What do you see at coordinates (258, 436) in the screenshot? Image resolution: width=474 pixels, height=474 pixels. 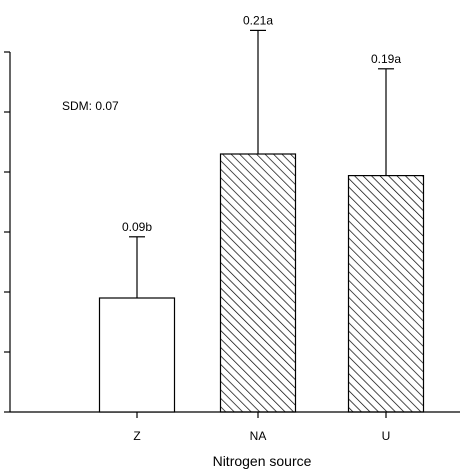 I see `x-tick-label-na: NA` at bounding box center [258, 436].